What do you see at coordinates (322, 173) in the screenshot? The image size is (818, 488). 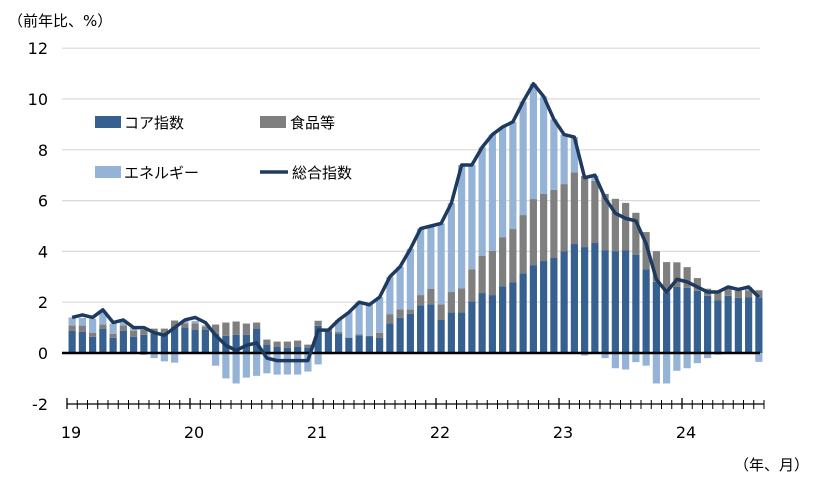 I see `legend-label-total: 総合指数` at bounding box center [322, 173].